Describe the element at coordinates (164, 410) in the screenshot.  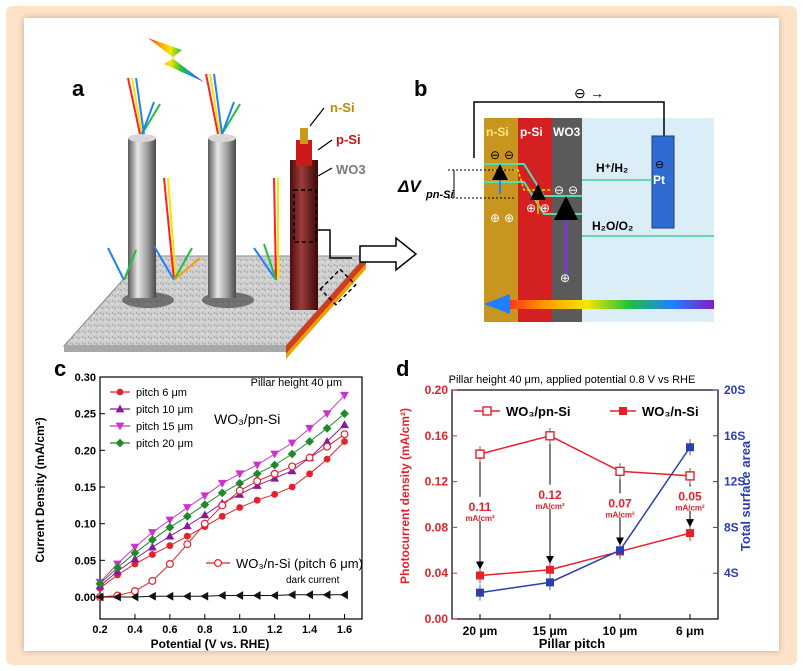
I see `c-legend-label: pitch 10 μm` at that location.